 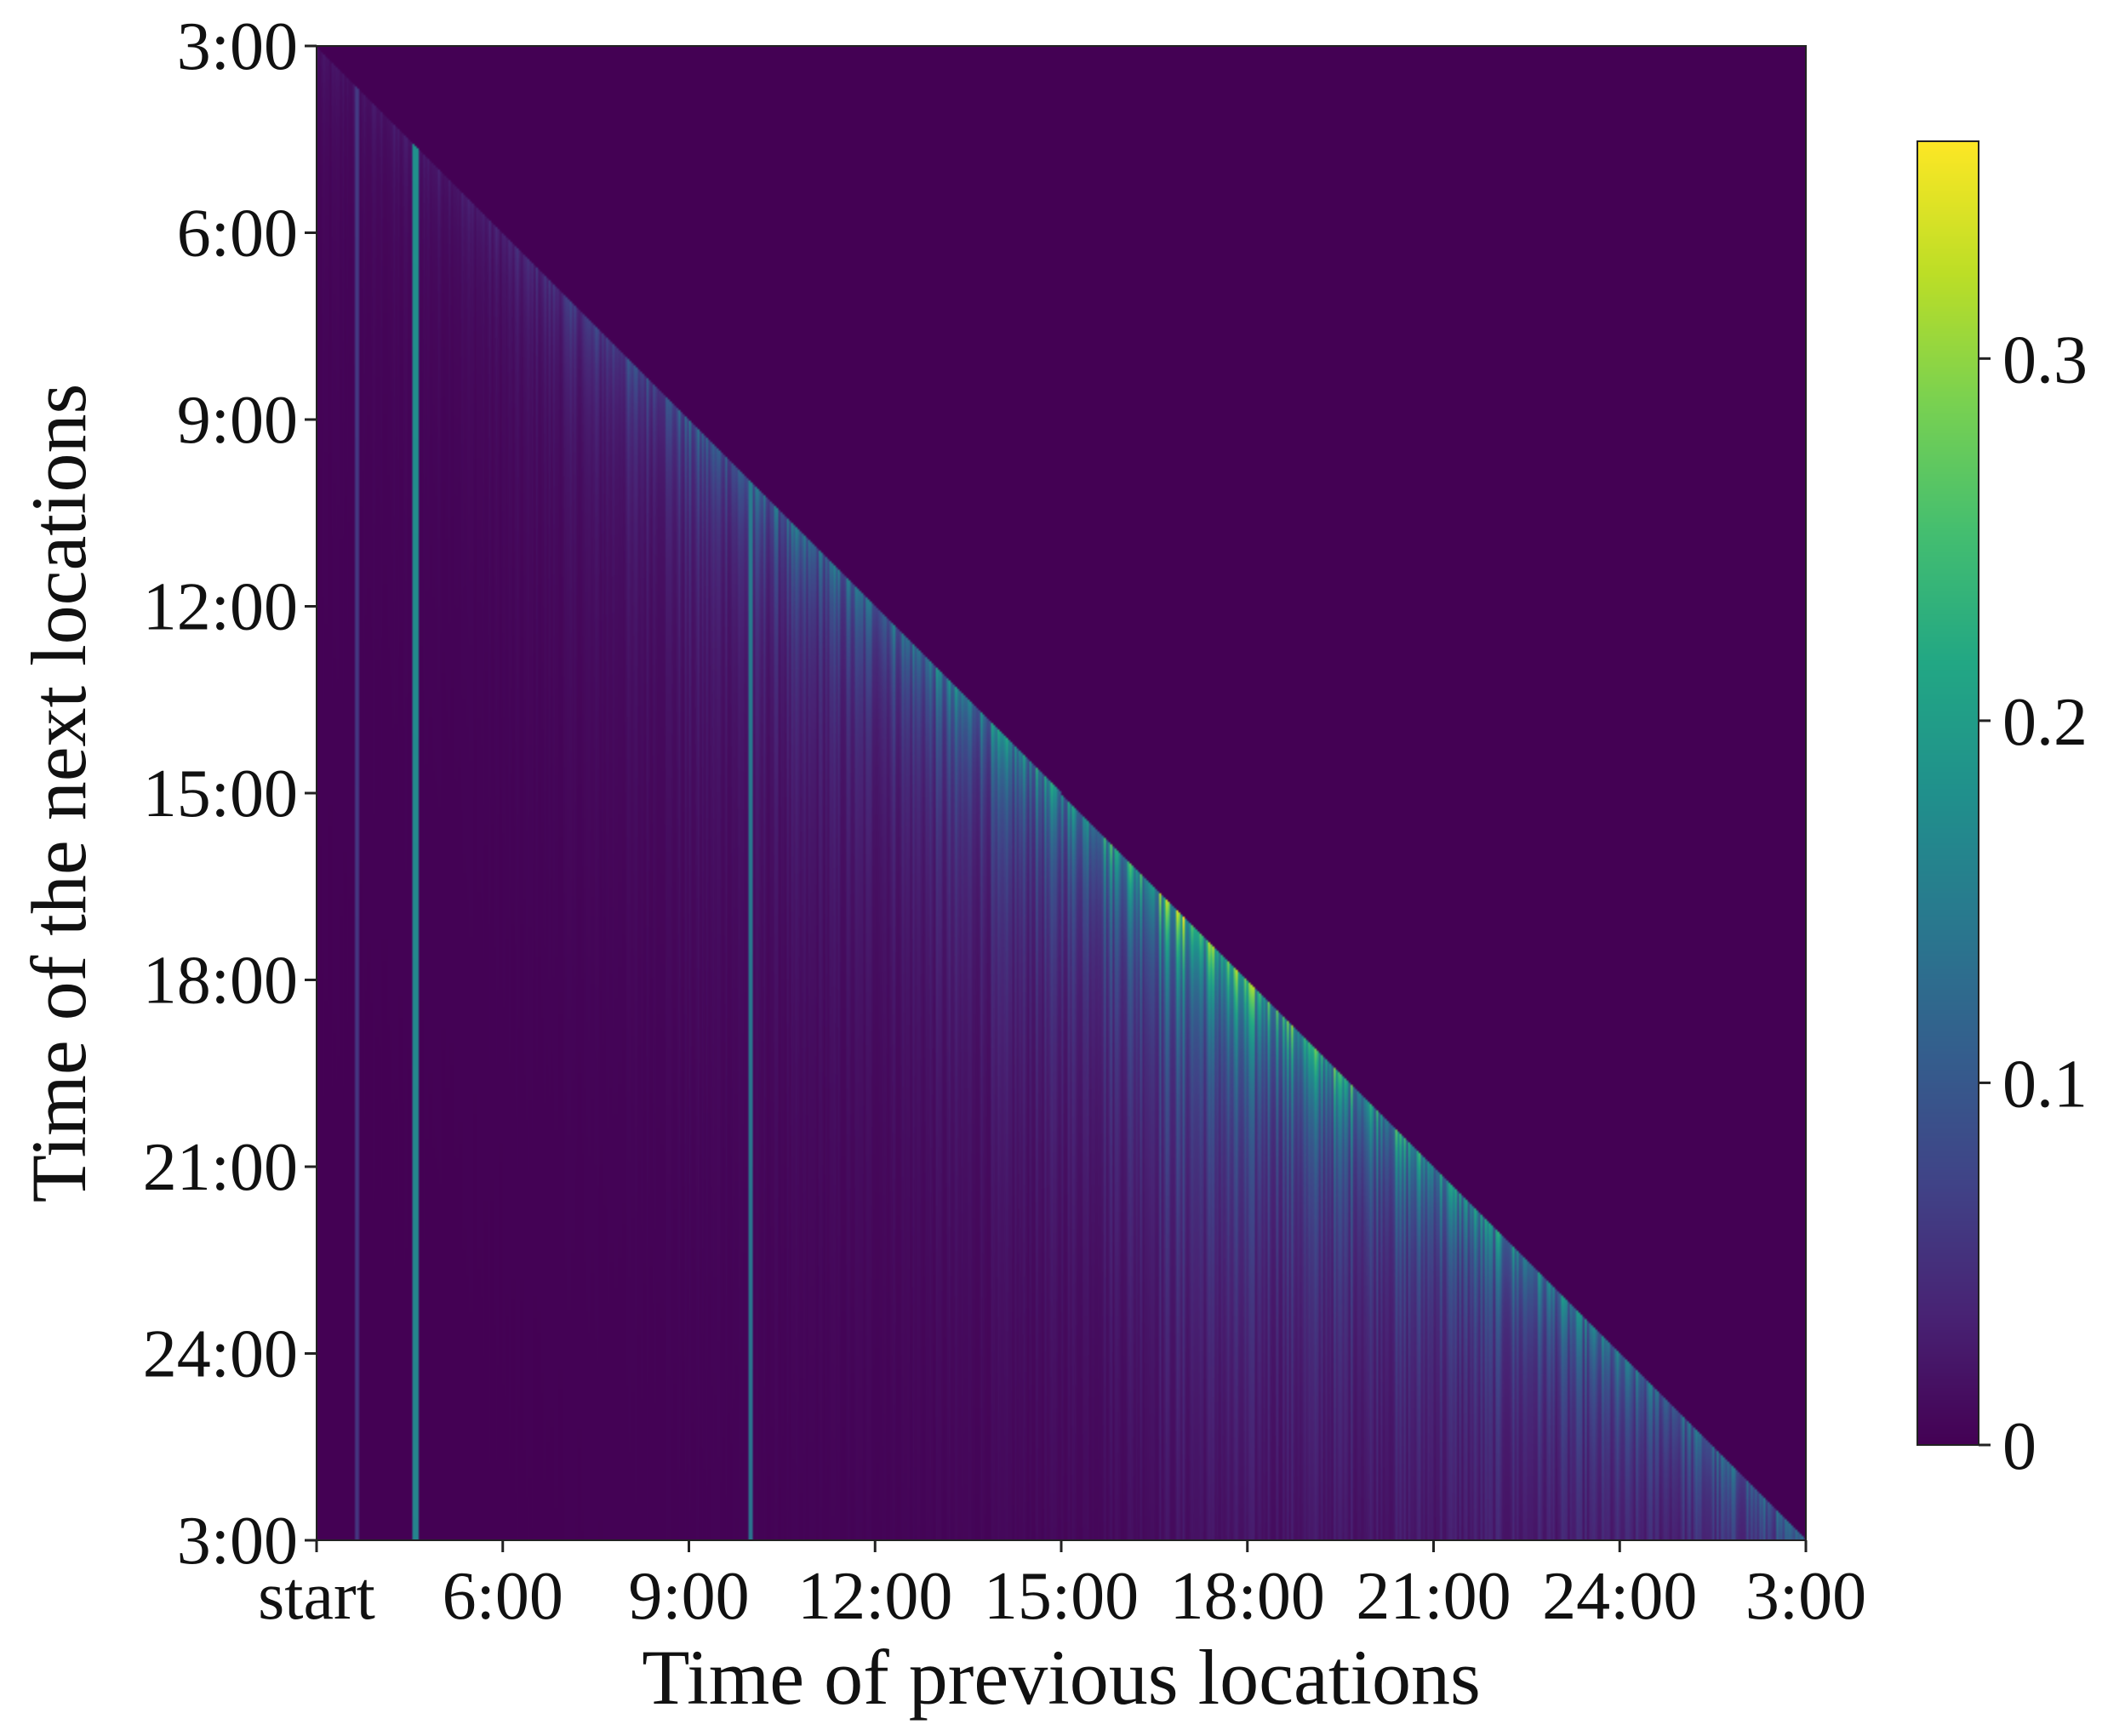 I want to click on colorbar-tick-label: 0.3, so click(x=2045, y=360).